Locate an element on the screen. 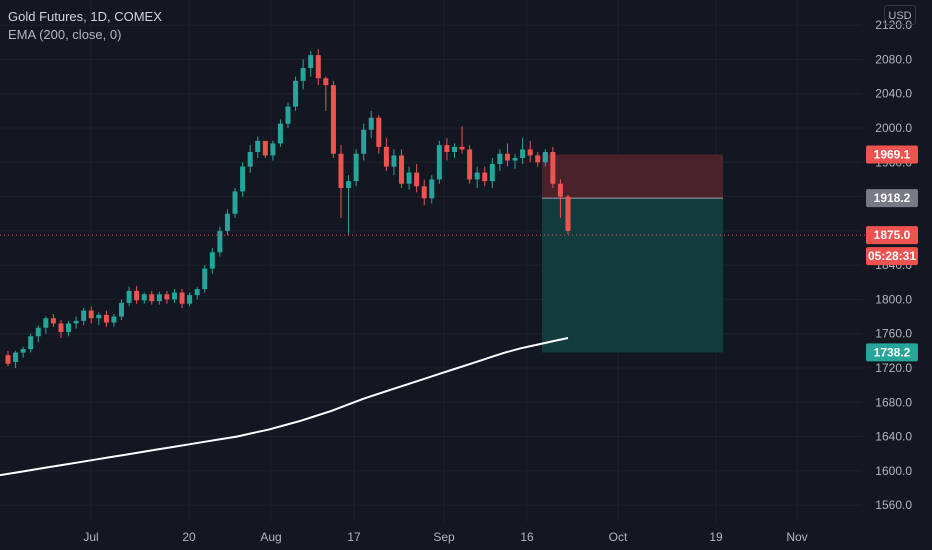 This screenshot has height=550, width=932. countdown-badge: 05:28:31 is located at coordinates (892, 256).